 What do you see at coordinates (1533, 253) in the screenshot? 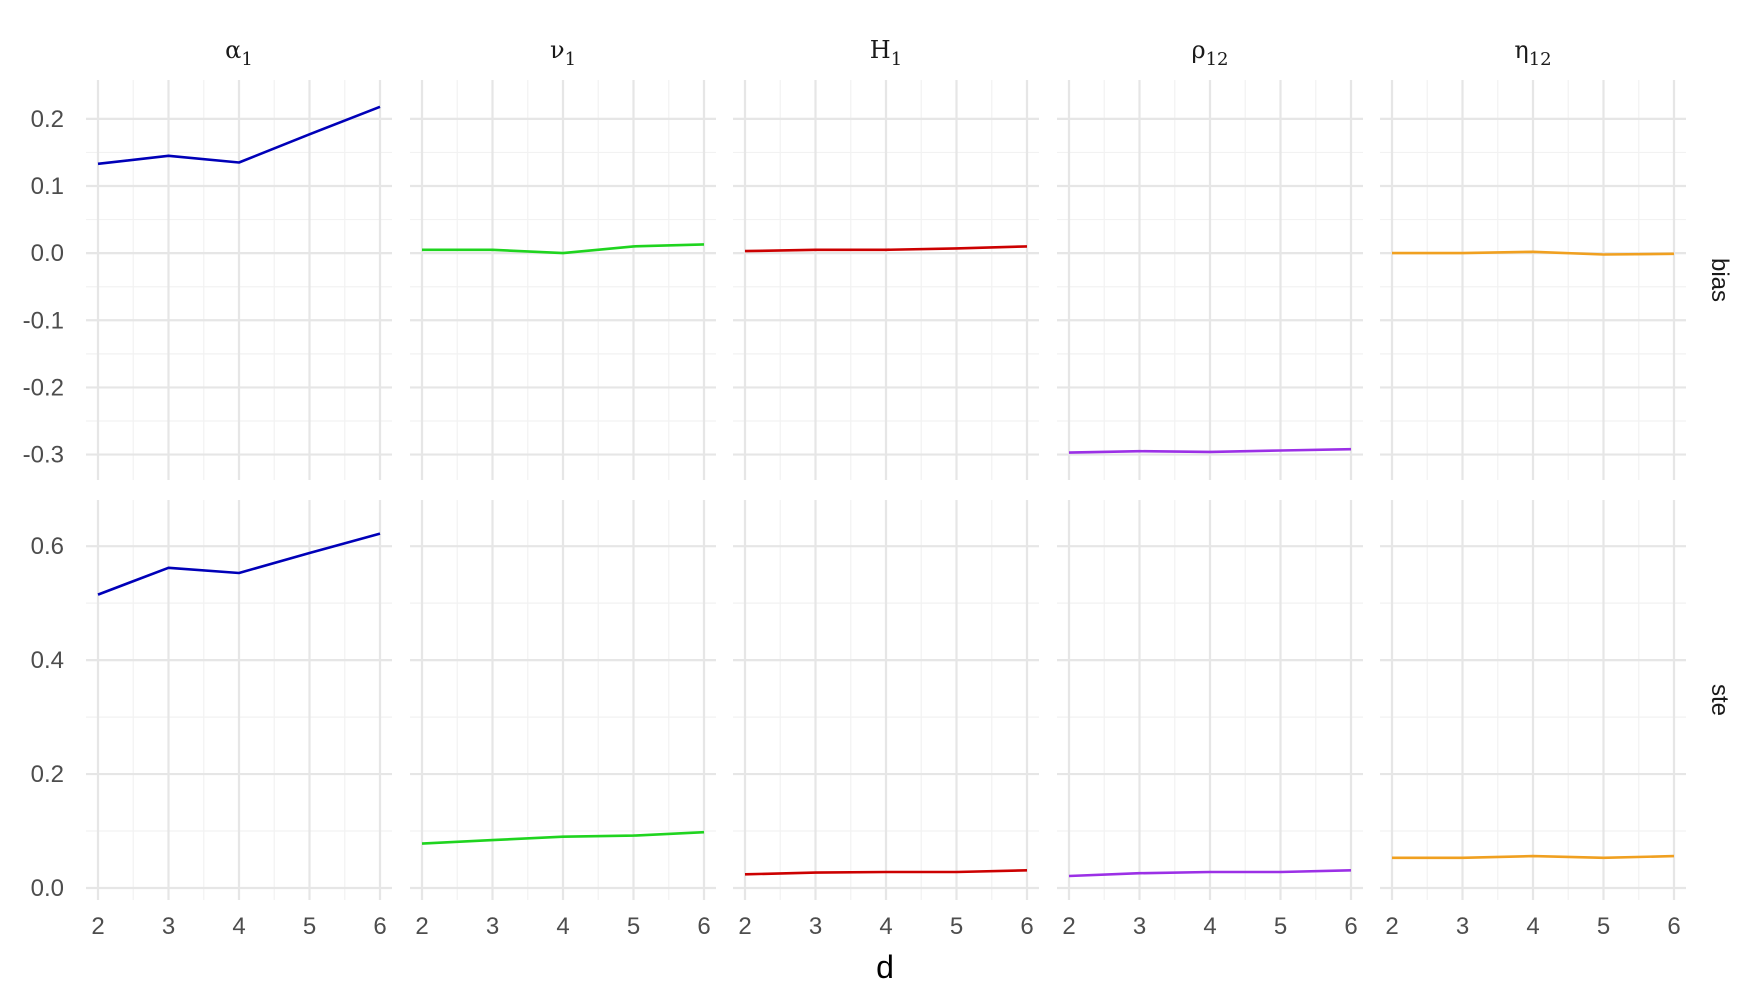
I see `series-line-bias-eta12` at bounding box center [1533, 253].